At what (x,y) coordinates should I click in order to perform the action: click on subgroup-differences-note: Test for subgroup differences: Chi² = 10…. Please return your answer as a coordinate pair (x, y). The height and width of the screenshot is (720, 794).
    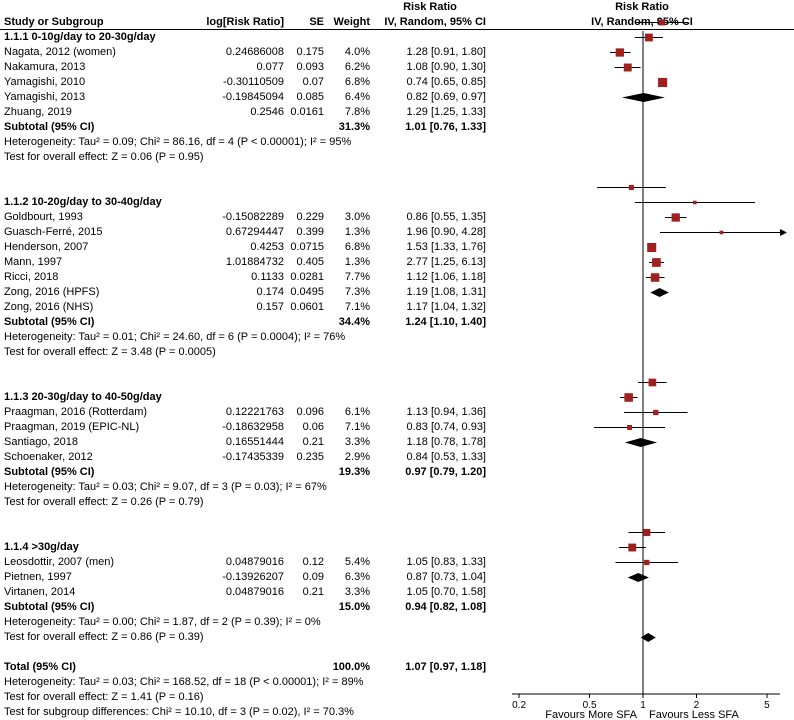
    Looking at the image, I should click on (397, 712).